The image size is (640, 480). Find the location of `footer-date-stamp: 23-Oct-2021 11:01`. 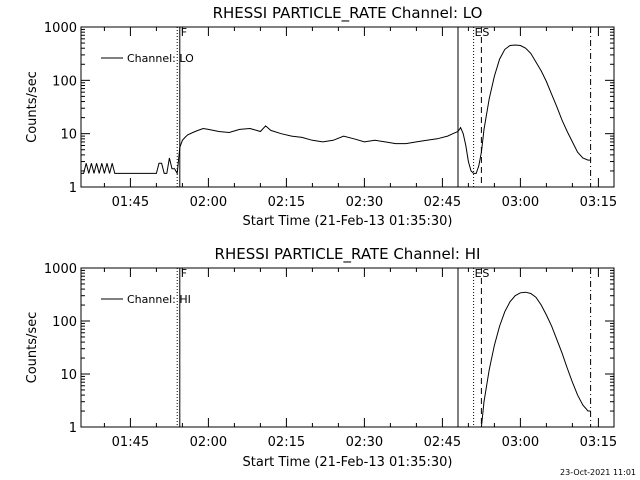

footer-date-stamp: 23-Oct-2021 11:01 is located at coordinates (598, 472).